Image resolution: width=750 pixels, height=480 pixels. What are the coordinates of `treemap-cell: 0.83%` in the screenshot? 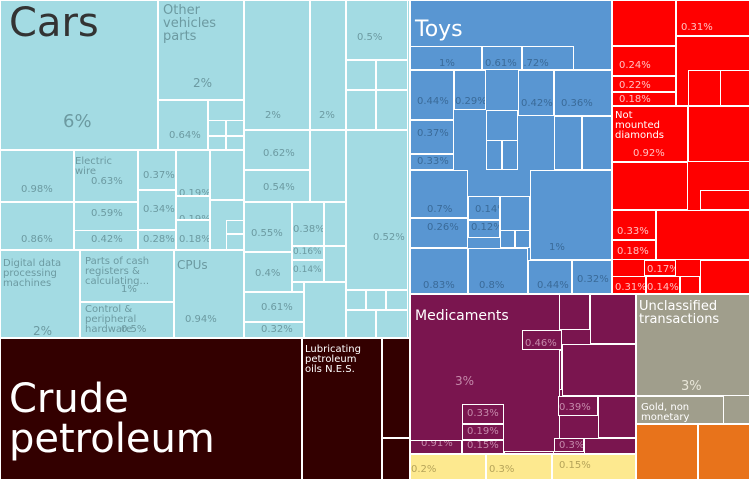 It's located at (439, 271).